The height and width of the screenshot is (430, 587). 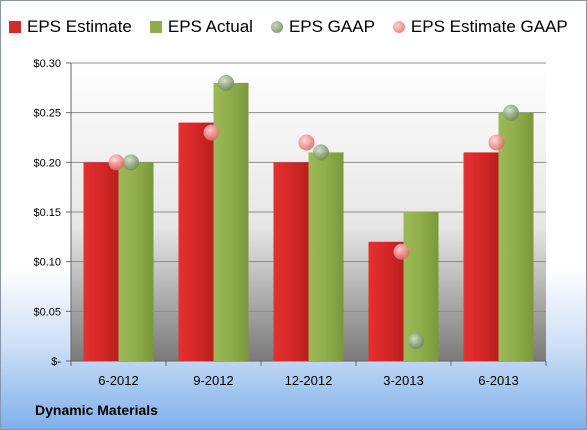 I want to click on x-tick-label: 6-2013, so click(x=498, y=380).